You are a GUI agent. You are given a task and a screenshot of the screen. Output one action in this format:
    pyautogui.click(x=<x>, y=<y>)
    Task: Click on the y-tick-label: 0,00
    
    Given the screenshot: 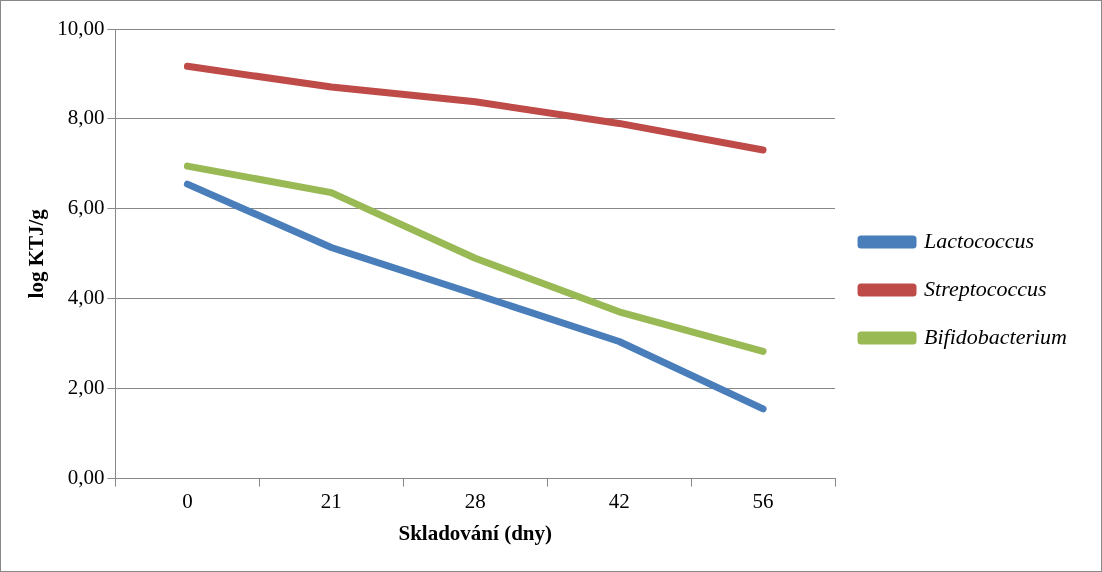 What is the action you would take?
    pyautogui.click(x=86, y=477)
    